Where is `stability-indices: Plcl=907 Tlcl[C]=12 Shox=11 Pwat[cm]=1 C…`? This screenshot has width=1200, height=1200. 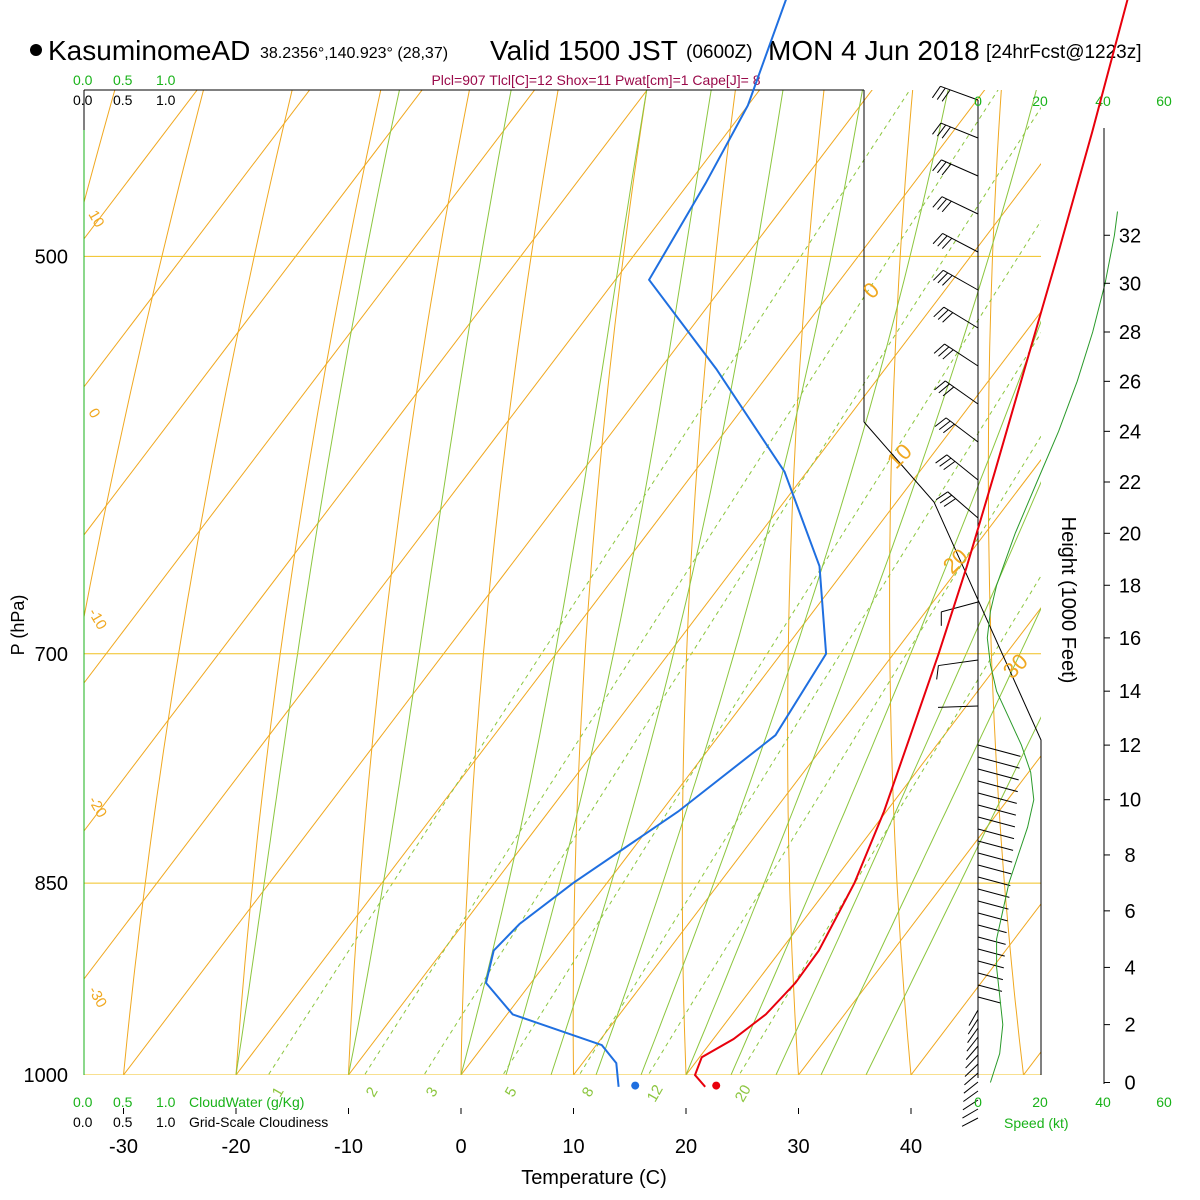 stability-indices: Plcl=907 Tlcl[C]=12 Shox=11 Pwat[cm]=1 C… is located at coordinates (595, 80).